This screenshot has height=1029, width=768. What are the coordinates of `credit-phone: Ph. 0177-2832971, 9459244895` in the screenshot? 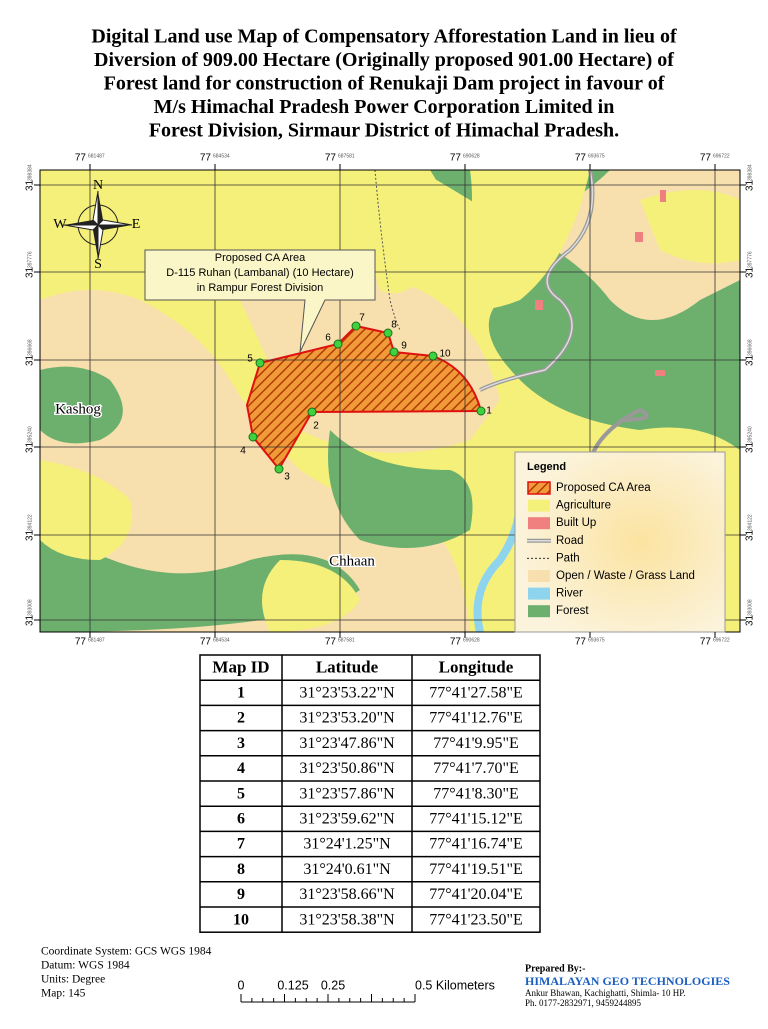 It's located at (583, 1003).